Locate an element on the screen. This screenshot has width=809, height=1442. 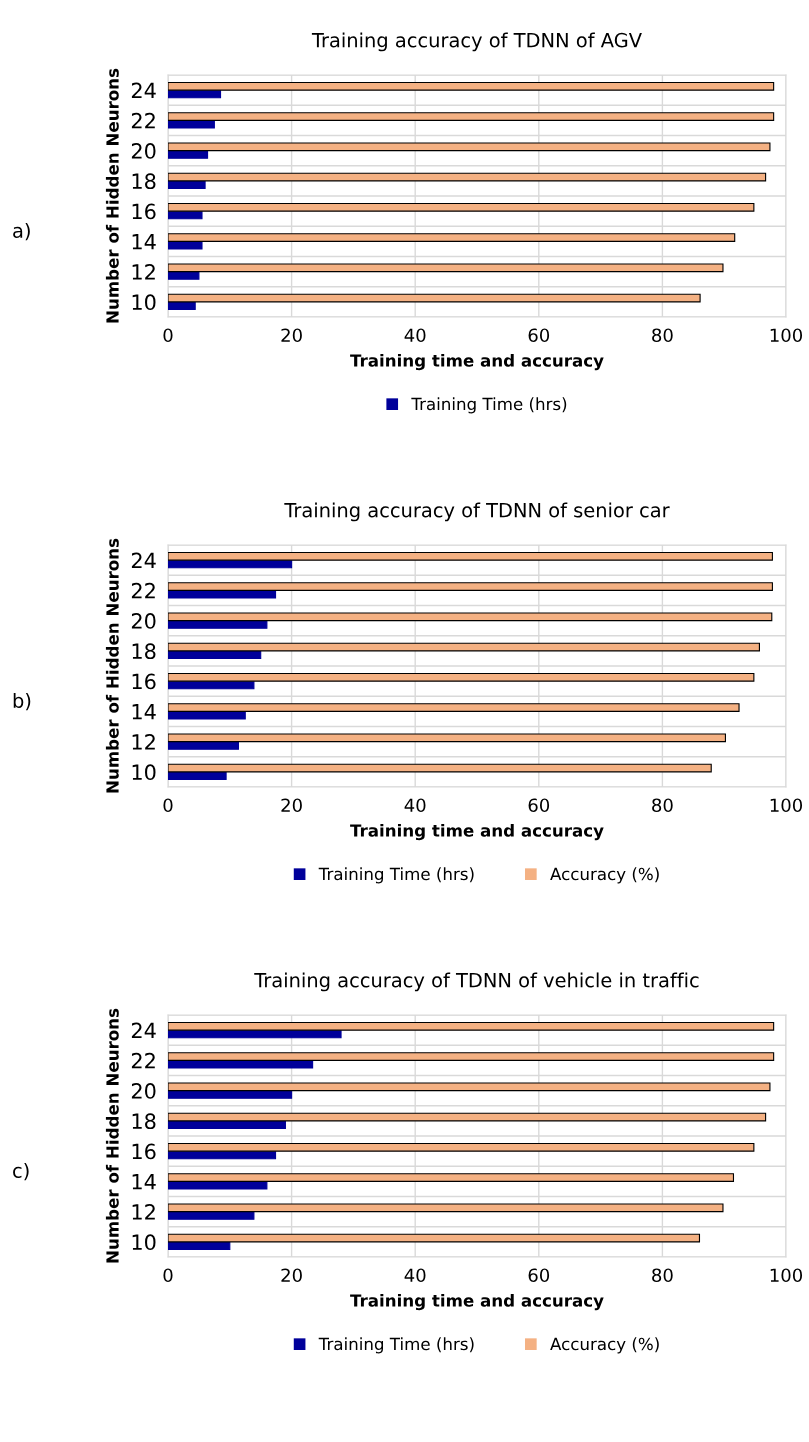
text: a) is located at coordinates (21, 231).